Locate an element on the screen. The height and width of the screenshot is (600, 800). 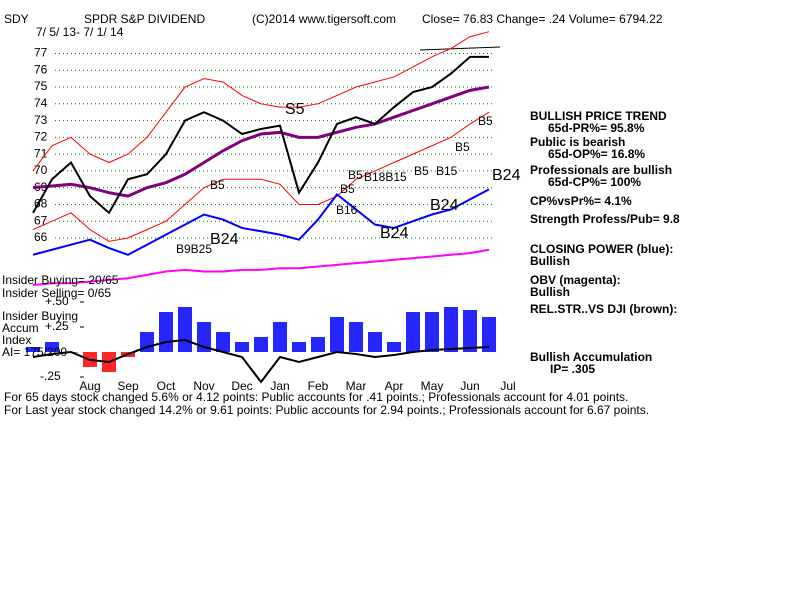
signal-label: B16 is located at coordinates (347, 210).